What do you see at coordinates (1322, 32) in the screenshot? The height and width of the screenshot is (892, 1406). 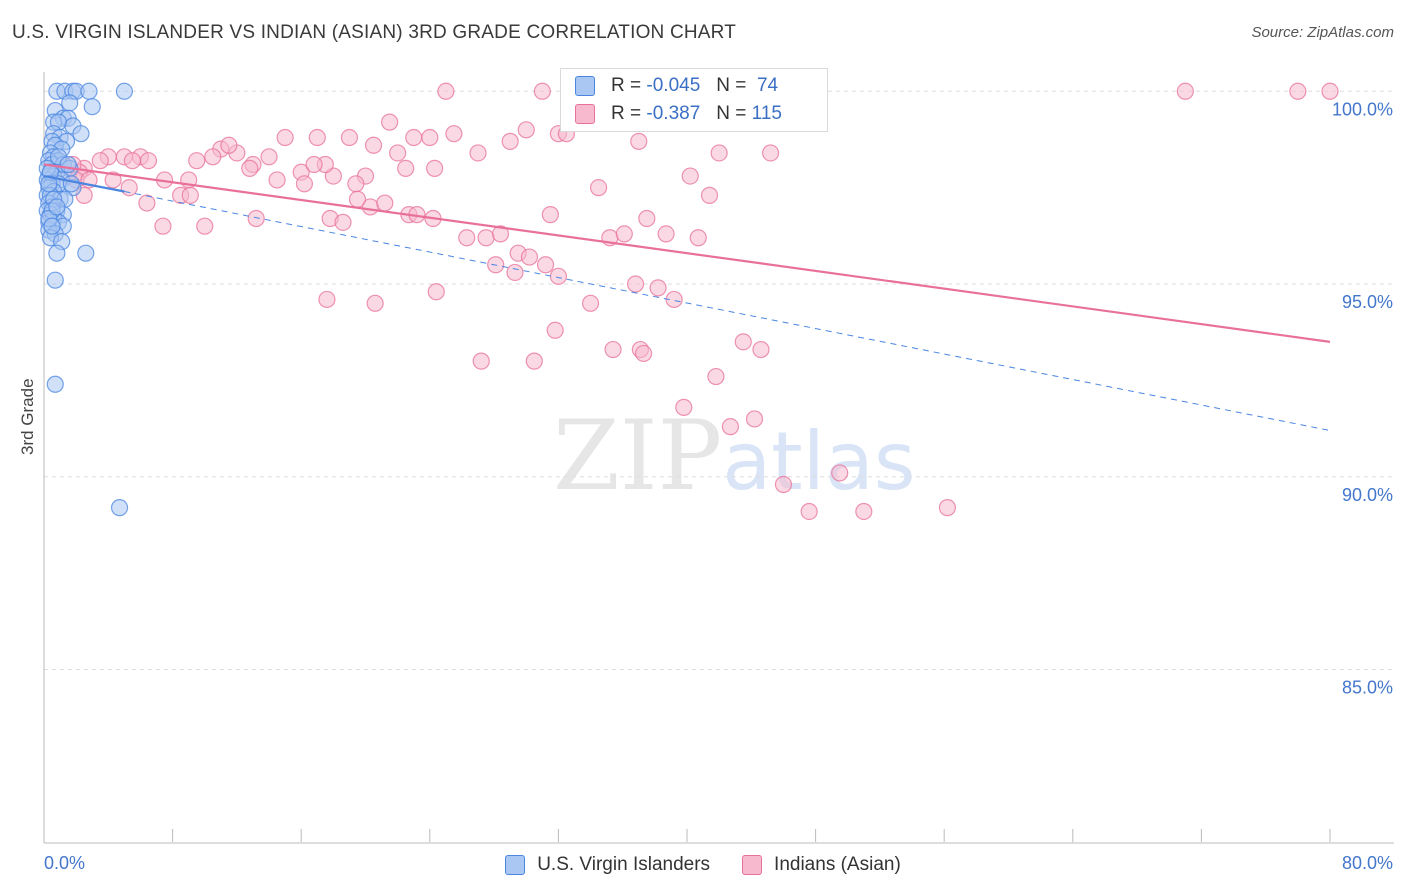 I see `source-label: Source: ZipAtlas.com` at bounding box center [1322, 32].